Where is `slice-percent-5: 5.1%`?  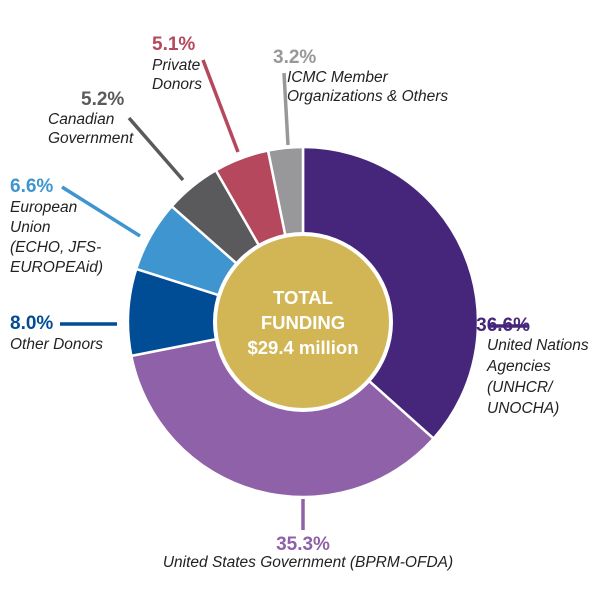
slice-percent-5: 5.1% is located at coordinates (173, 44).